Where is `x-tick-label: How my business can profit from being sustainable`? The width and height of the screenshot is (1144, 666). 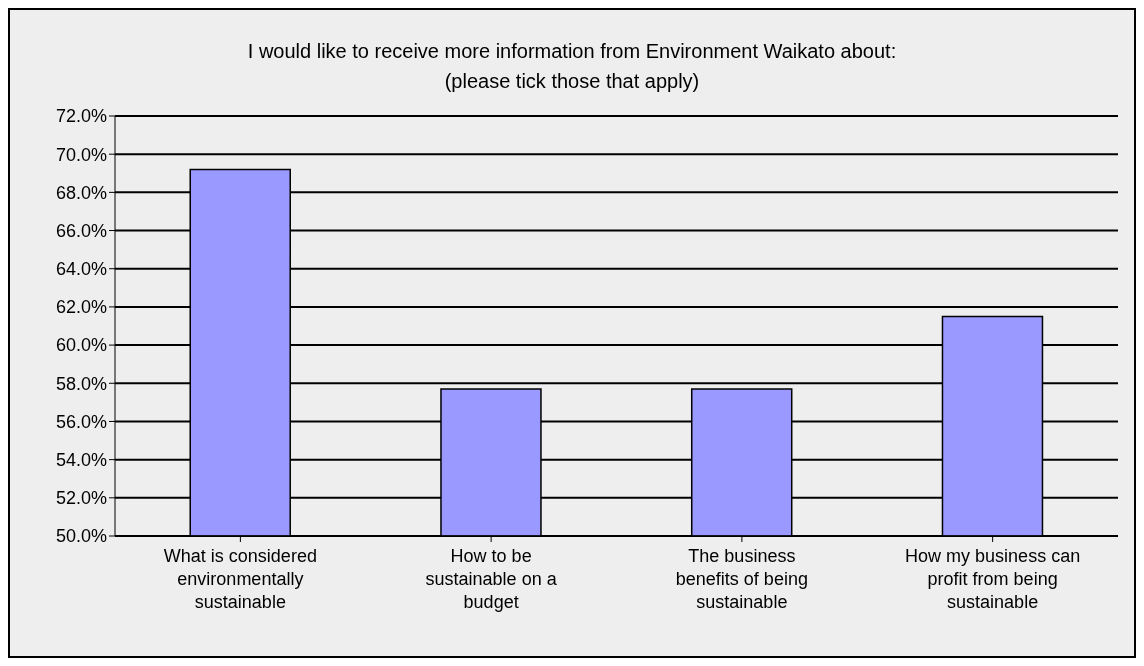
x-tick-label: How my business can profit from being sustainable is located at coordinates (993, 579).